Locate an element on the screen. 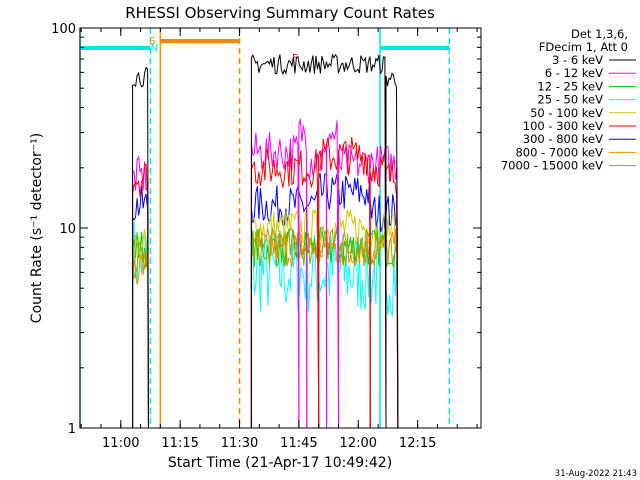 The image size is (640, 480). legend-header: Det 1,3,6, is located at coordinates (599, 34).